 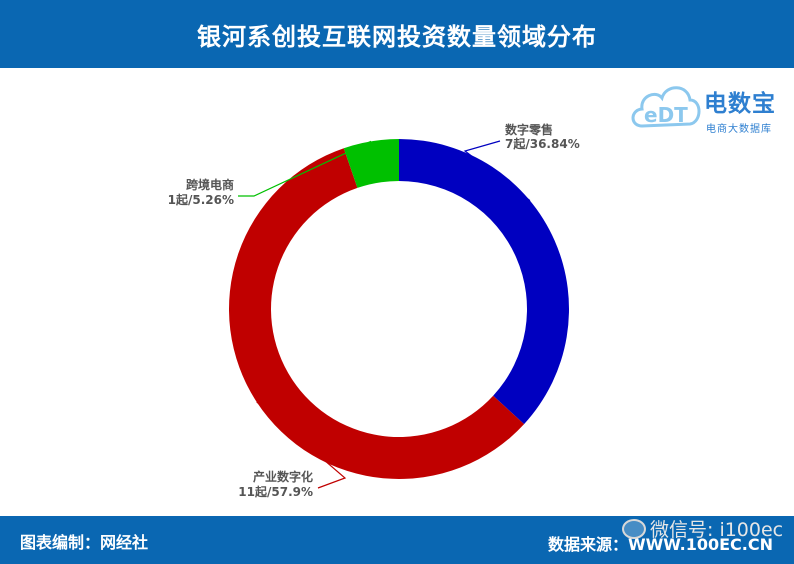 What do you see at coordinates (283, 476) in the screenshot?
I see `slice-name-label-1: 产业数字化` at bounding box center [283, 476].